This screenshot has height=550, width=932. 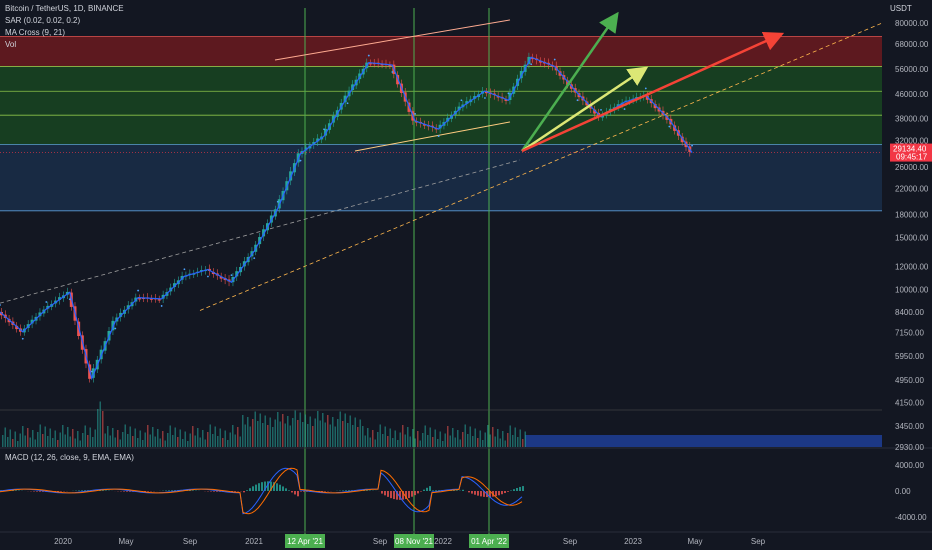 What do you see at coordinates (703, 441) in the screenshot?
I see `volume-zone` at bounding box center [703, 441].